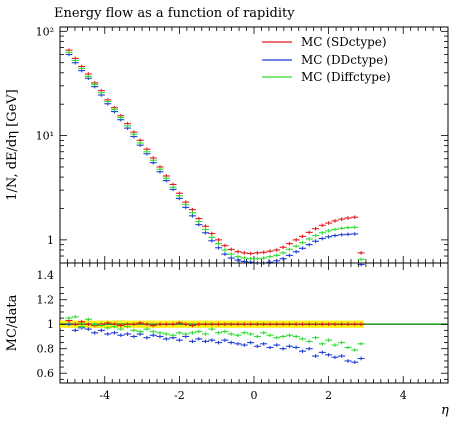  I want to click on x-tick-label: -2, so click(179, 395).